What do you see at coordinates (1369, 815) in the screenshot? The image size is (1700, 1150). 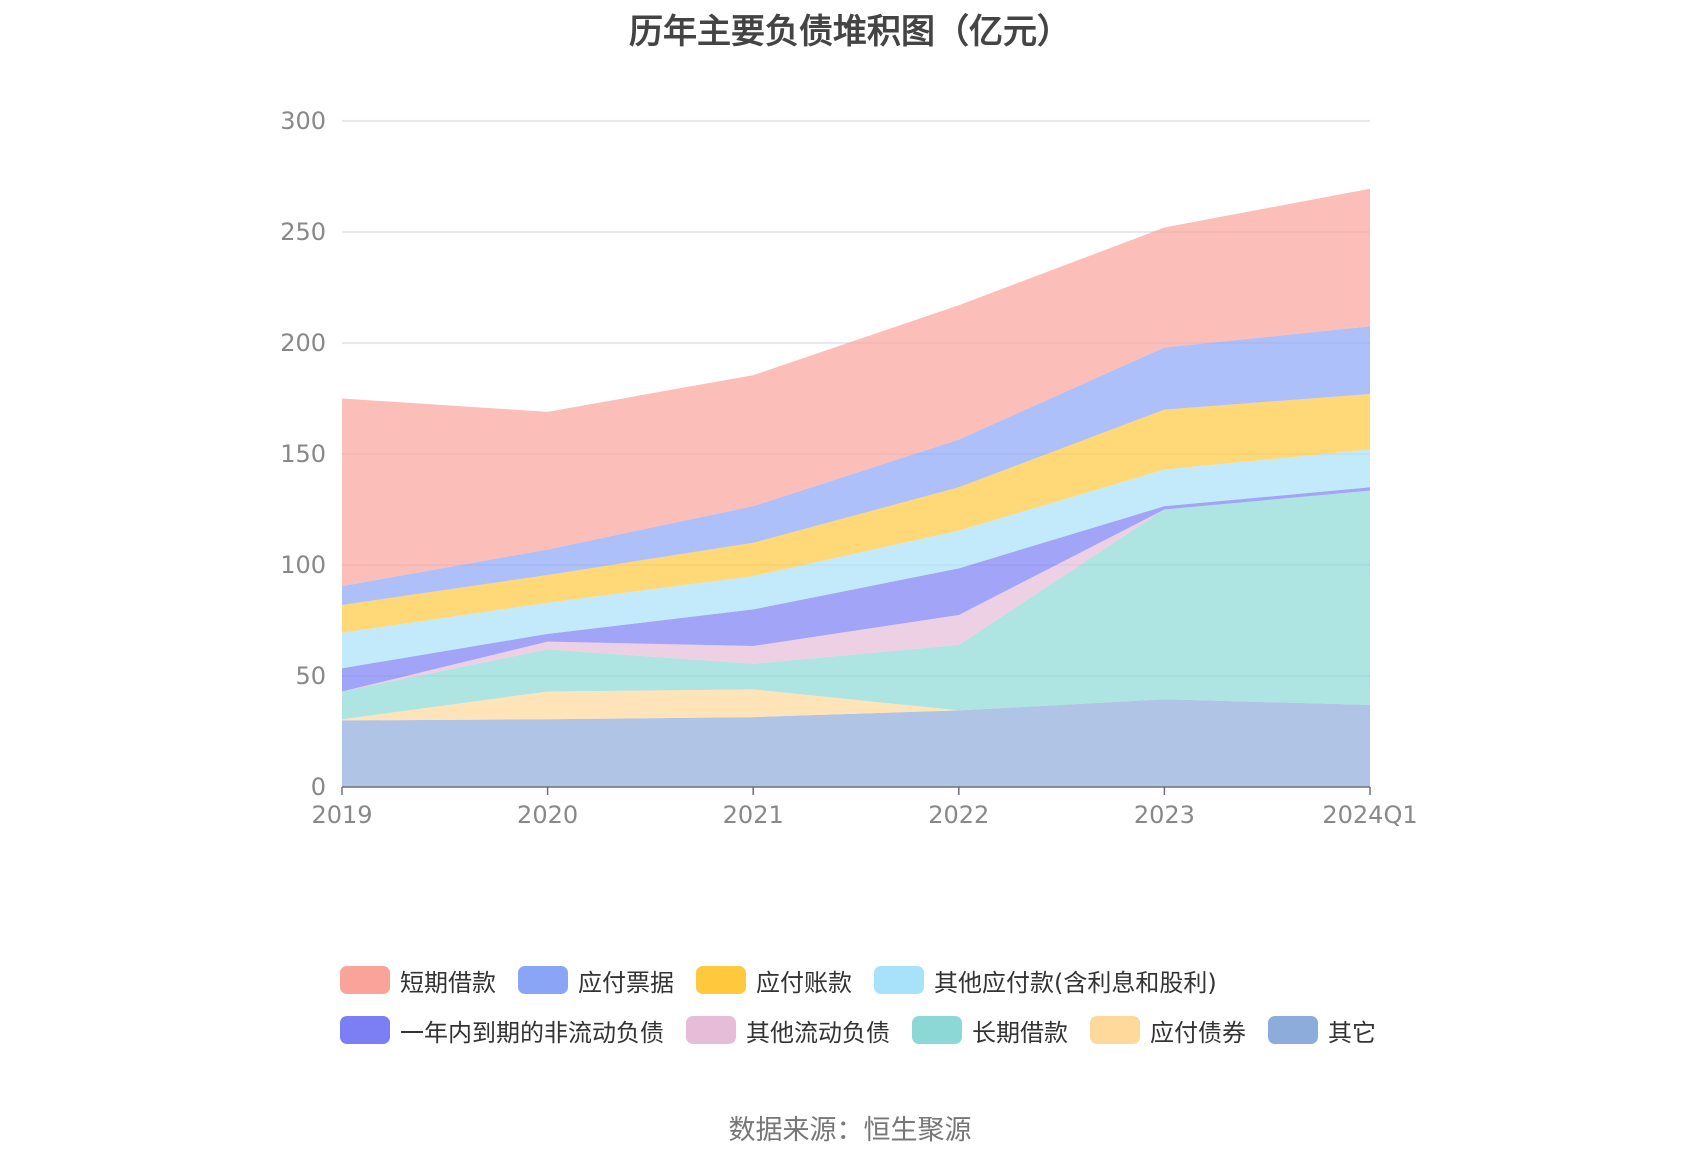 I see `x-tick-label: 2024Q1` at bounding box center [1369, 815].